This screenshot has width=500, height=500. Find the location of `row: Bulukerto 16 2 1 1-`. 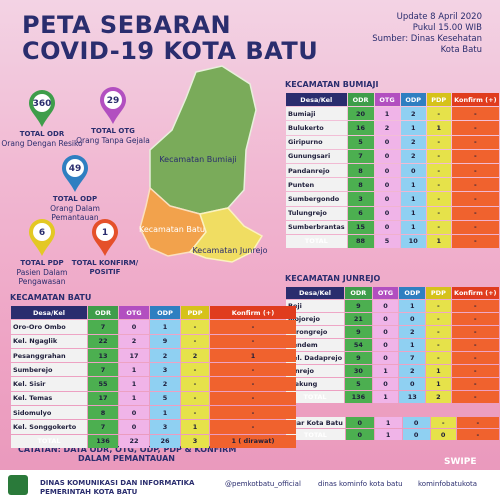

row: Bulukerto 16 2 1 1- is located at coordinates (392, 128).